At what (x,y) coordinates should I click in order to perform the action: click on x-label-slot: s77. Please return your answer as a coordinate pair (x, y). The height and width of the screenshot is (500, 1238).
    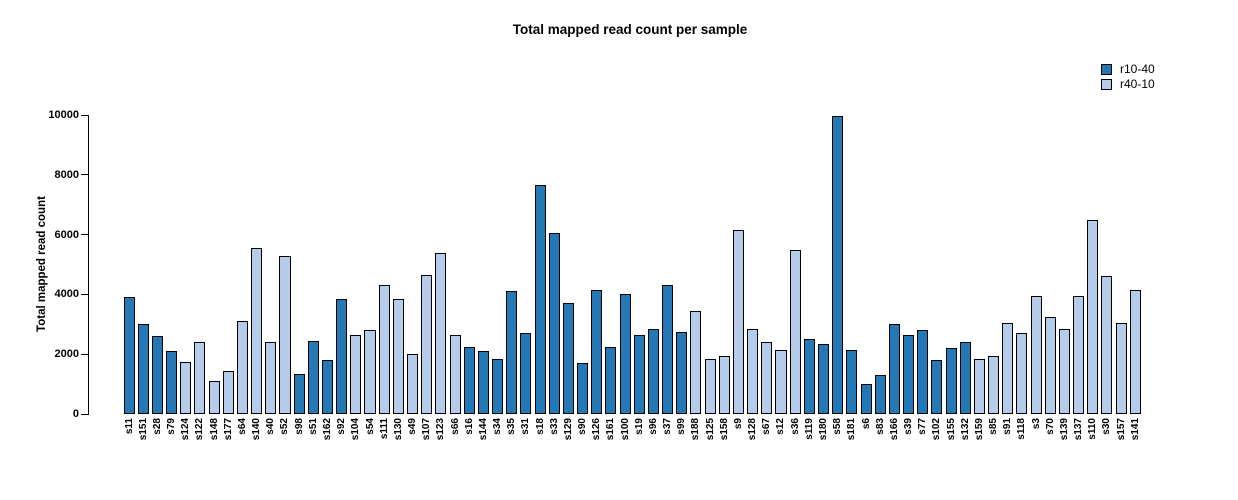
    Looking at the image, I should click on (923, 429).